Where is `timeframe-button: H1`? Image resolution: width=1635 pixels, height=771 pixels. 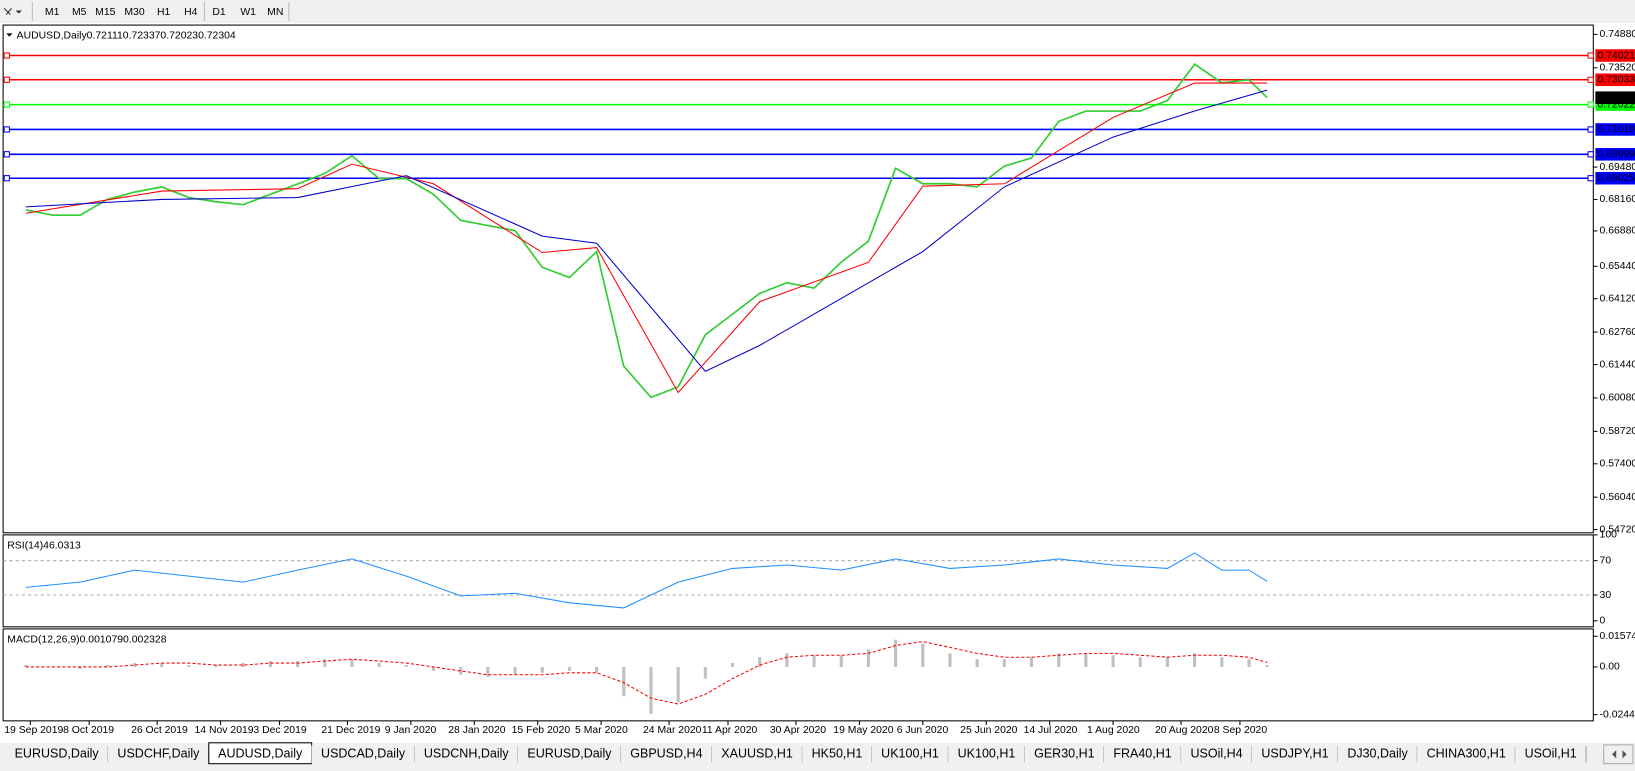
timeframe-button: H1 is located at coordinates (164, 11).